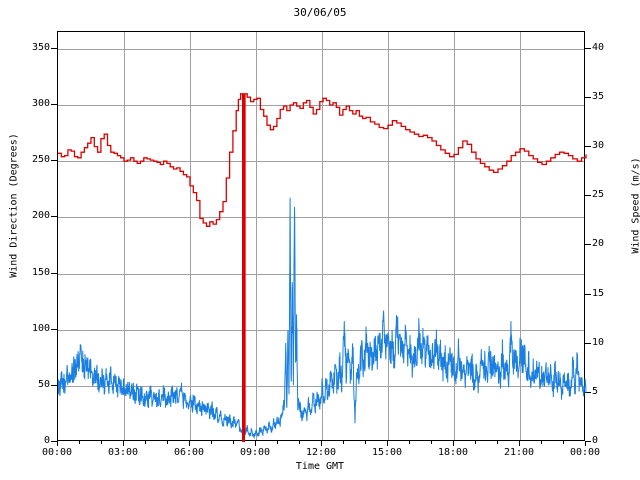 This screenshot has height=480, width=640. What do you see at coordinates (40, 215) in the screenshot?
I see `y-axis-left-tick-200: 200` at bounding box center [40, 215].